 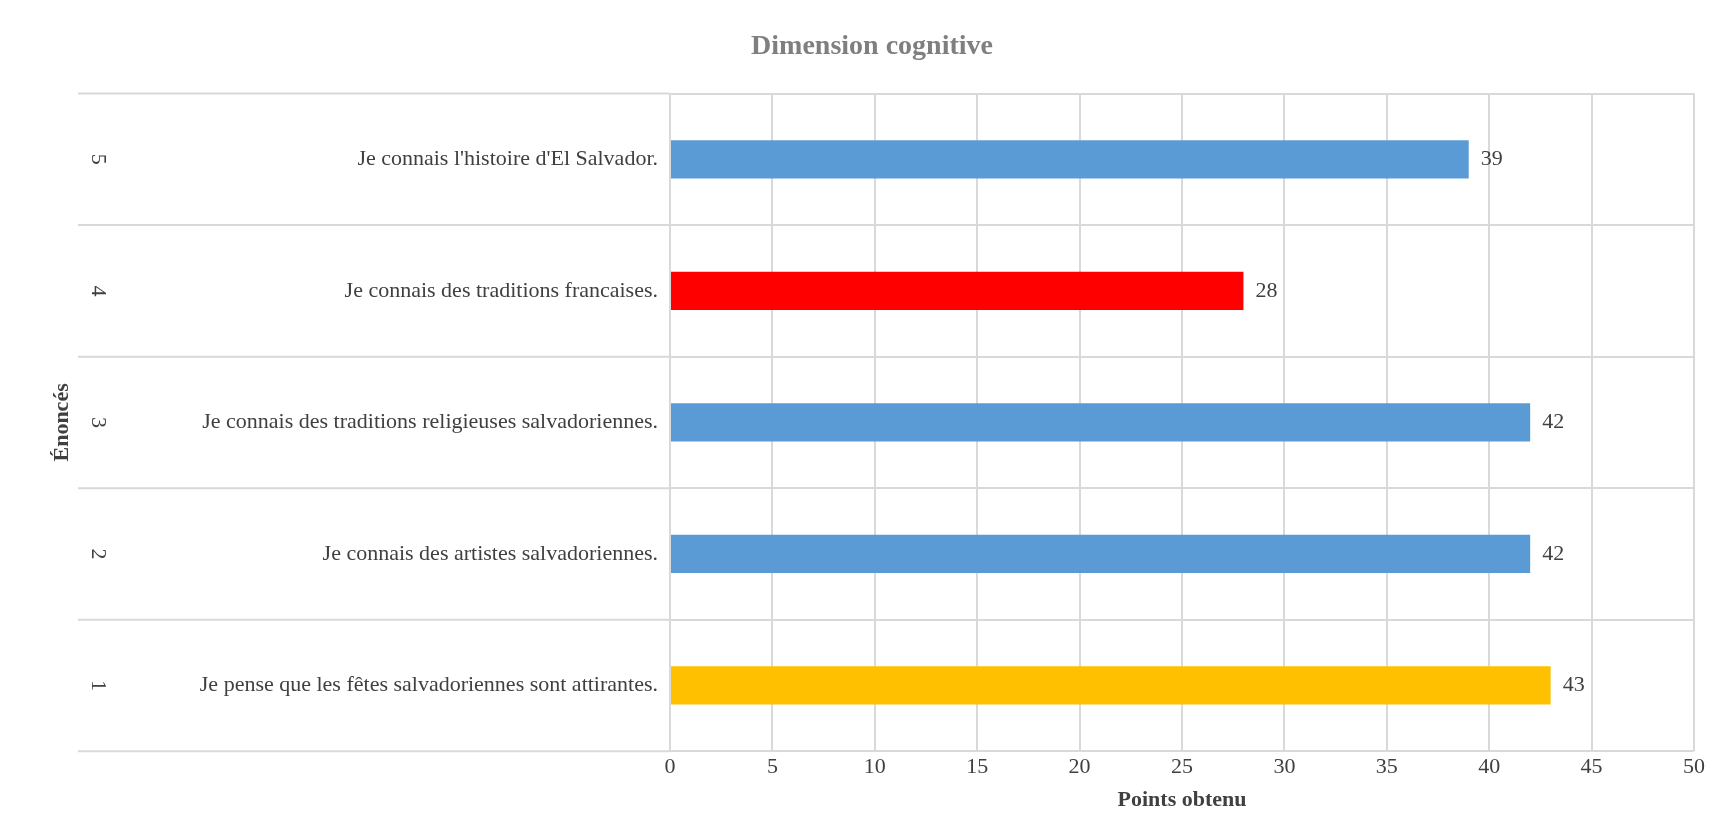 I want to click on text: Énoncés, so click(x=60, y=422).